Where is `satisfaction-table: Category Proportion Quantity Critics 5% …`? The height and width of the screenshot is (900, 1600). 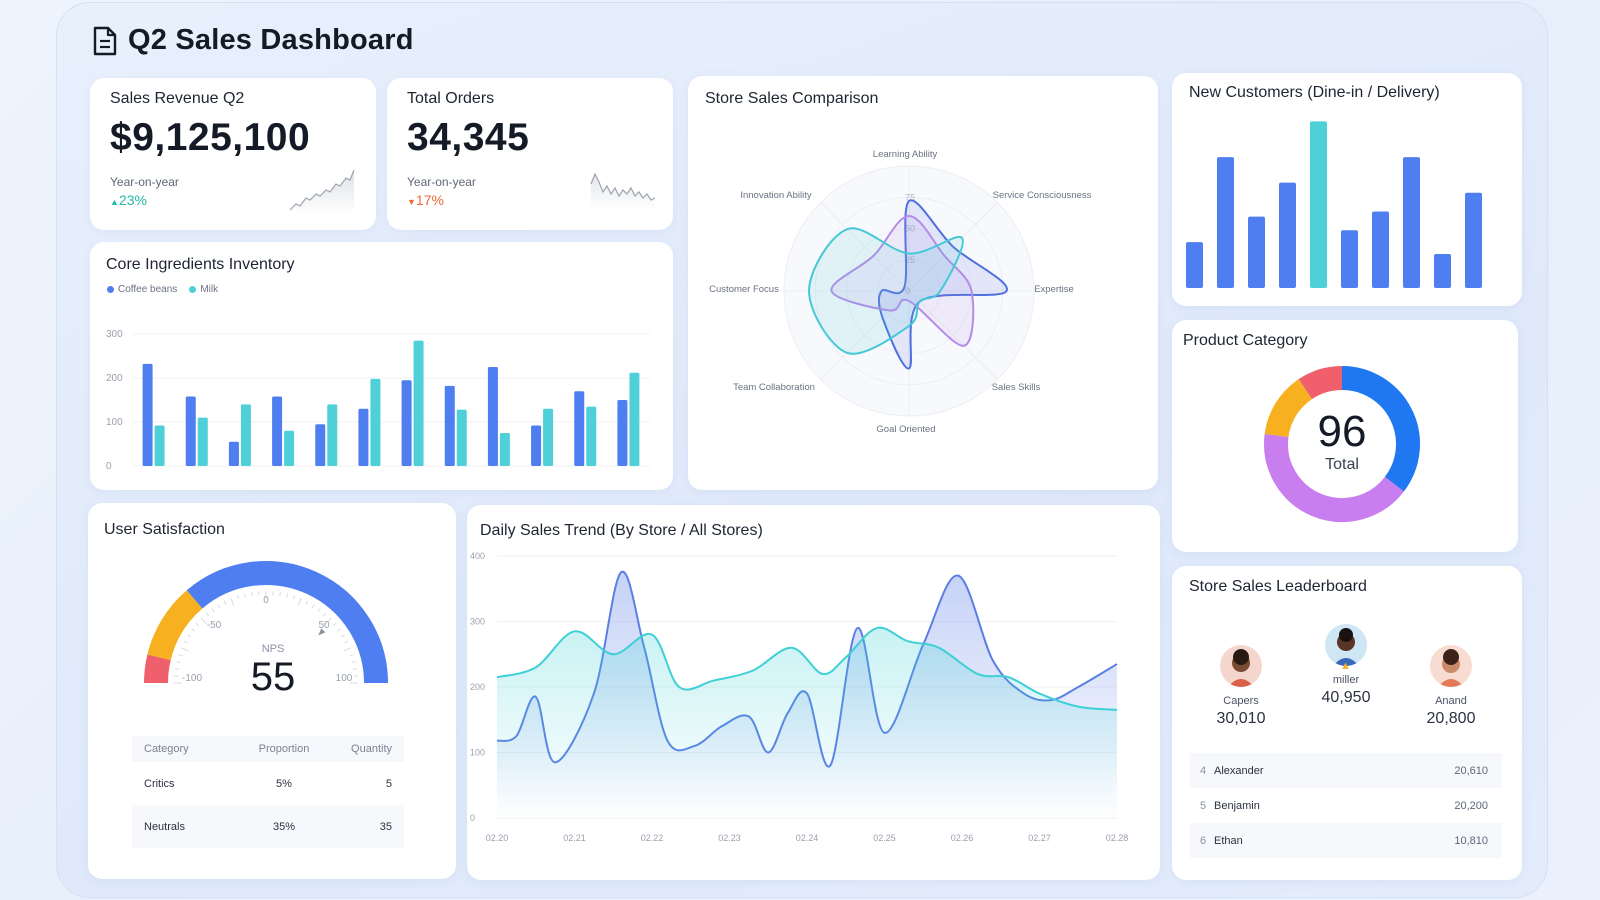 satisfaction-table: Category Proportion Quantity Critics 5% … is located at coordinates (268, 792).